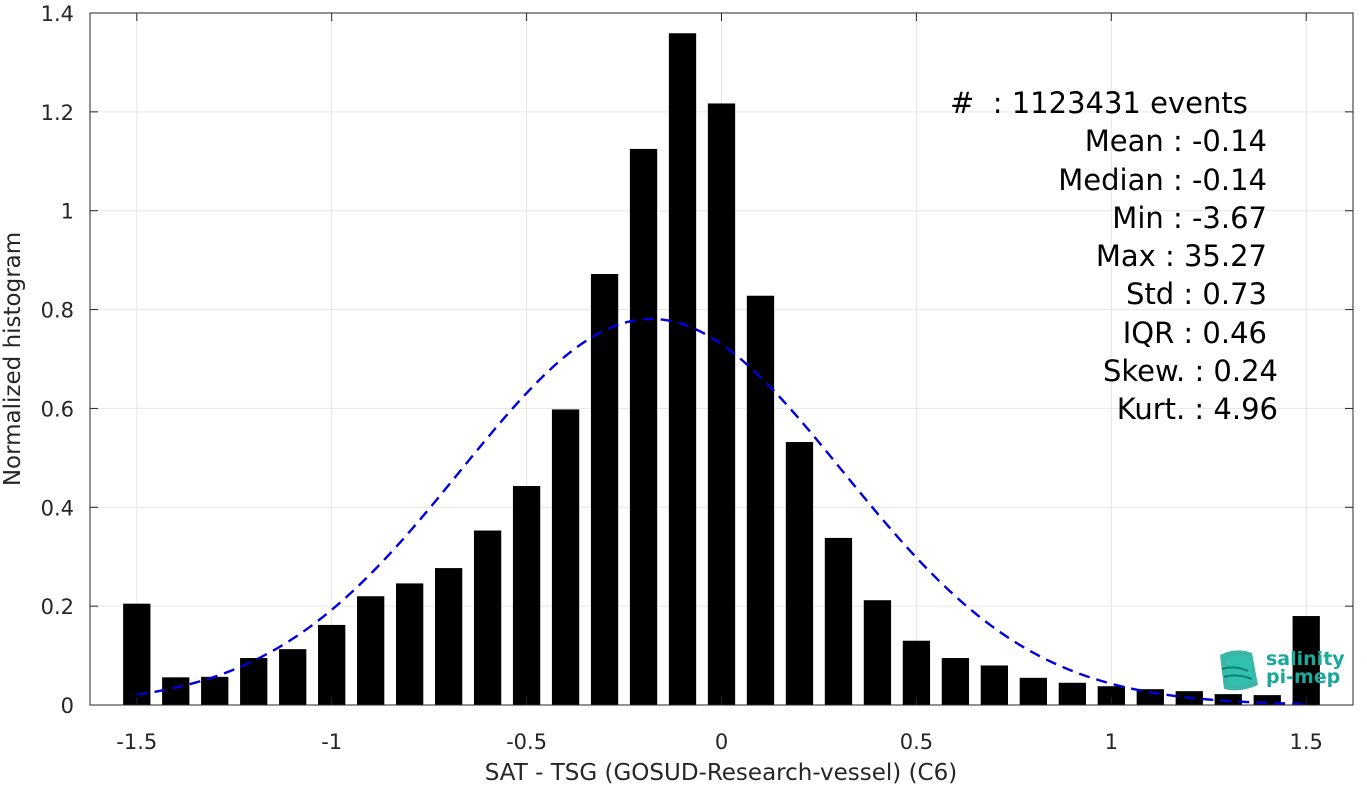 This screenshot has width=1367, height=785. Describe the element at coordinates (67, 212) in the screenshot. I see `y-tick-label: 1` at that location.